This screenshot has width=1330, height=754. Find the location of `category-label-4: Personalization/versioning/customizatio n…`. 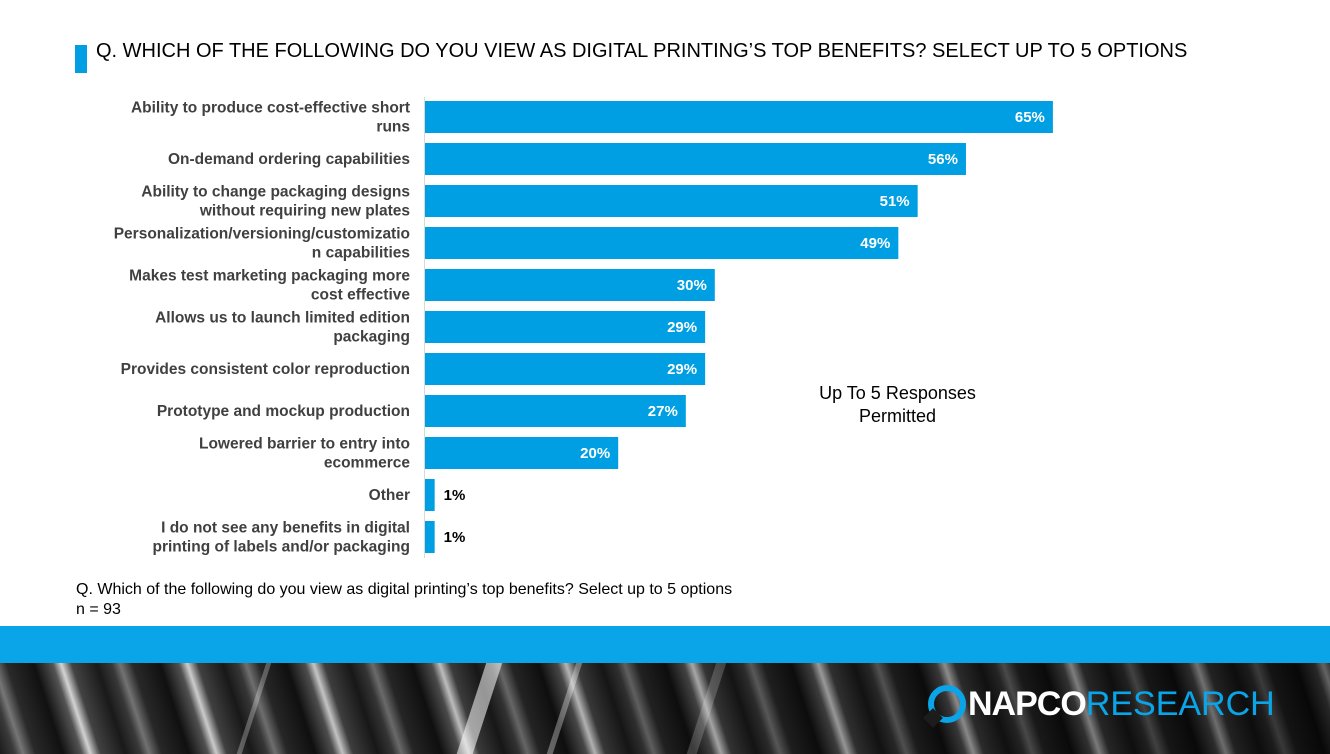

category-label-4: Personalization/versioning/customizatio n… is located at coordinates (262, 244).